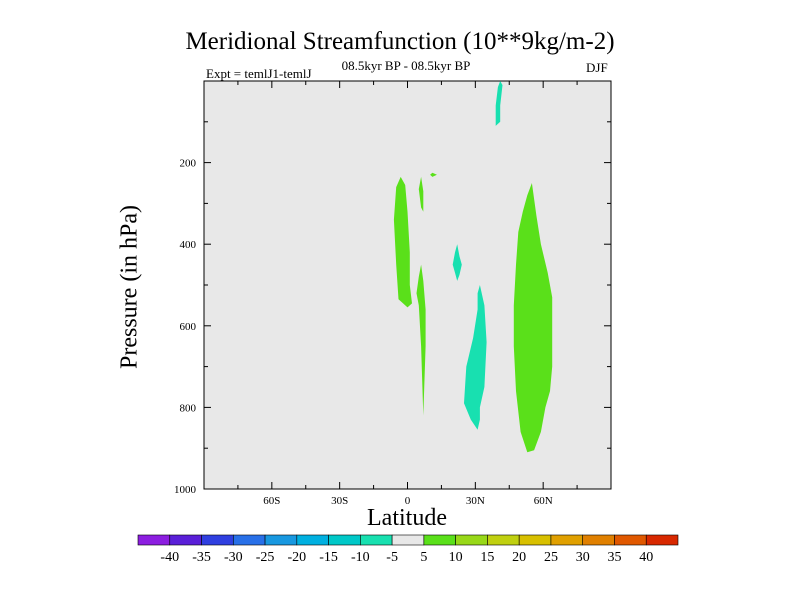 The width and height of the screenshot is (800, 600). What do you see at coordinates (543, 501) in the screenshot?
I see `x-tick-label-60N: 60N` at bounding box center [543, 501].